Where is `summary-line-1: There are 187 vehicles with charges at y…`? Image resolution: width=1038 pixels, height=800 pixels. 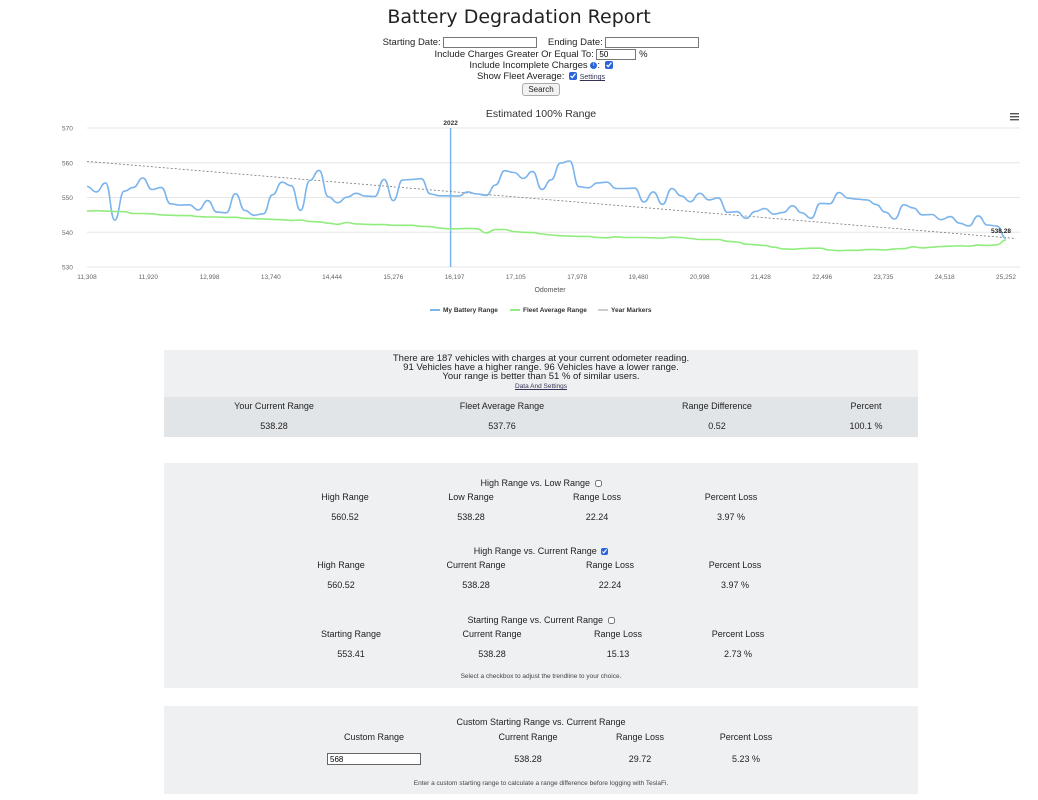 summary-line-1: There are 187 vehicles with charges at y… is located at coordinates (541, 358).